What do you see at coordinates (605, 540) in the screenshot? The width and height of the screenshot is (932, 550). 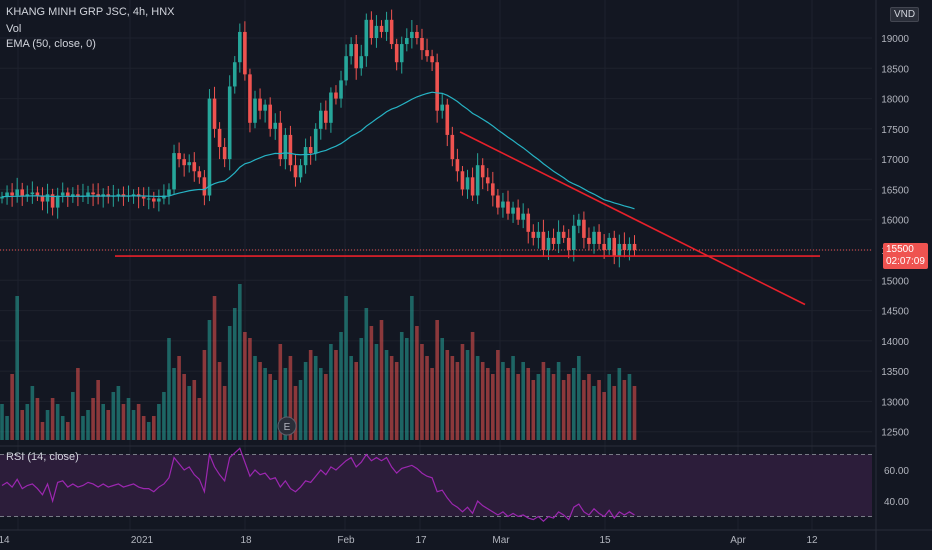 I see `time-tick-label: 15` at bounding box center [605, 540].